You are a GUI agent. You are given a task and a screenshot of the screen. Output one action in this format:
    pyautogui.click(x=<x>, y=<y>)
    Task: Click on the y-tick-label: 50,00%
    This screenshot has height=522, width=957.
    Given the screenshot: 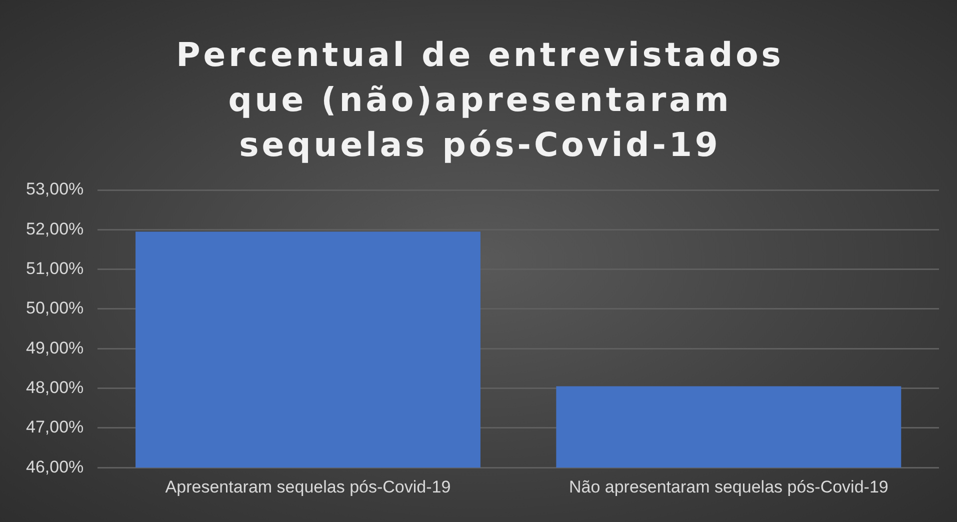 What is the action you would take?
    pyautogui.click(x=55, y=308)
    